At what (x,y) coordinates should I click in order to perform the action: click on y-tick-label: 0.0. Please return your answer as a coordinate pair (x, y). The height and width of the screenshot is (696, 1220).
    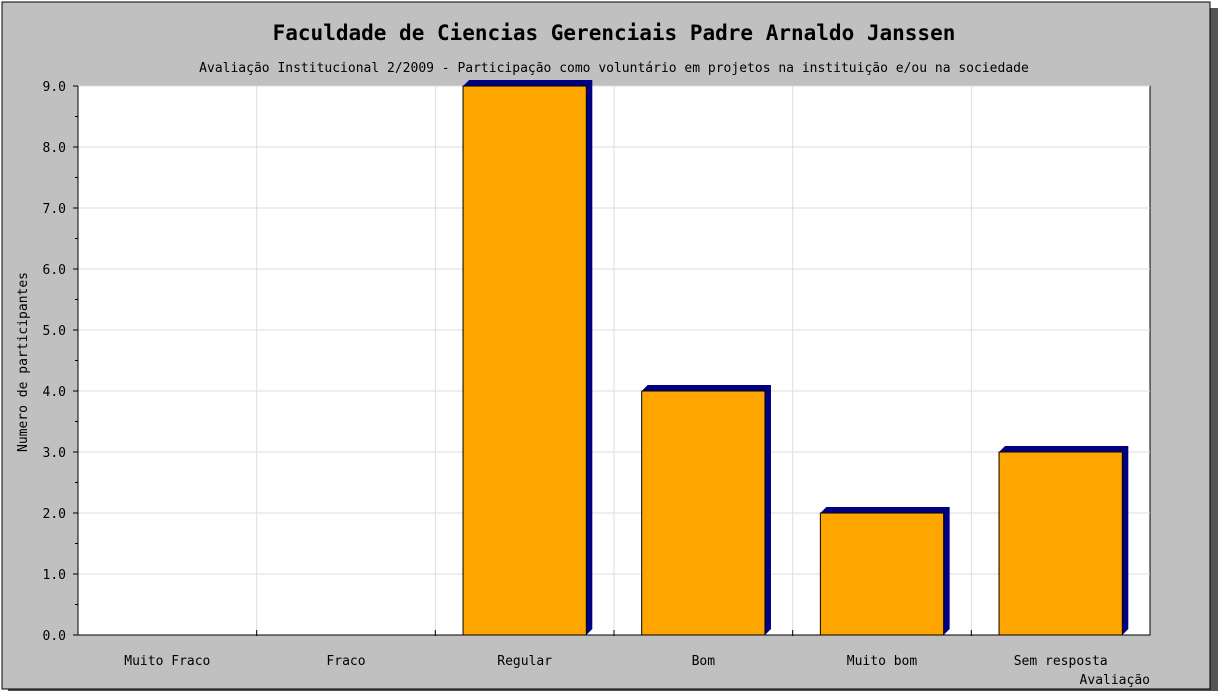
    Looking at the image, I should click on (54, 636).